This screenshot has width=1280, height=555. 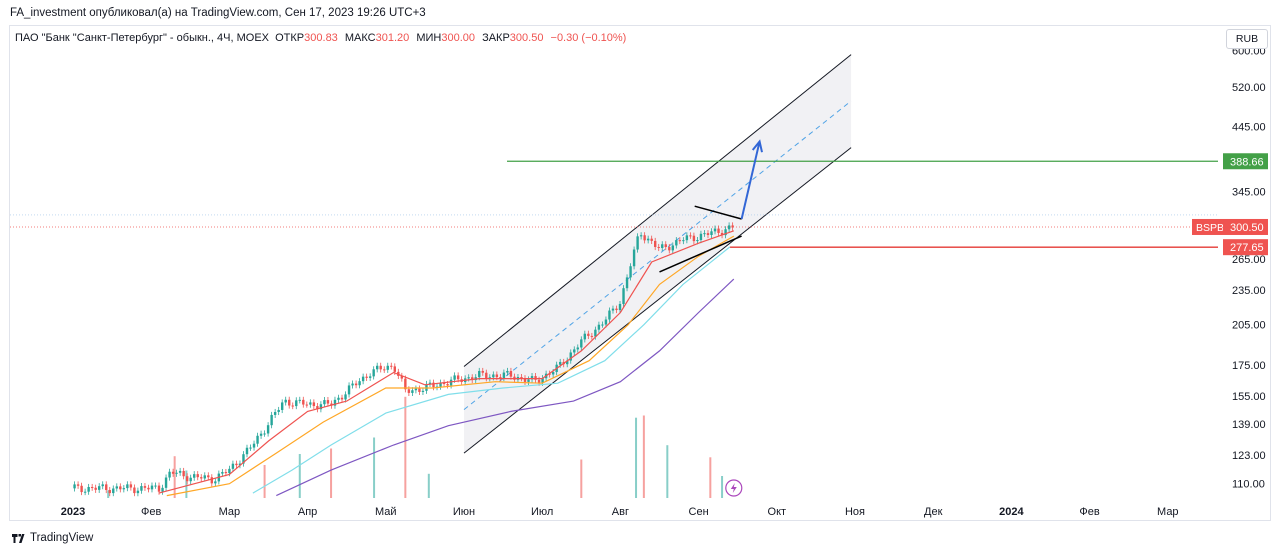 I want to click on tradingview-brand: TradingView, so click(x=52, y=538).